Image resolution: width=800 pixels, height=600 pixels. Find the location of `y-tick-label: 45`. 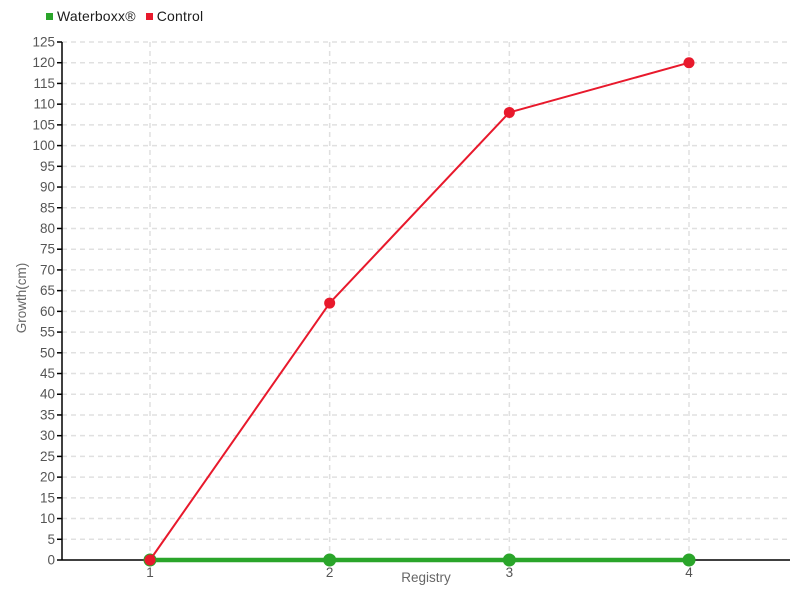

y-tick-label: 45 is located at coordinates (47, 373).